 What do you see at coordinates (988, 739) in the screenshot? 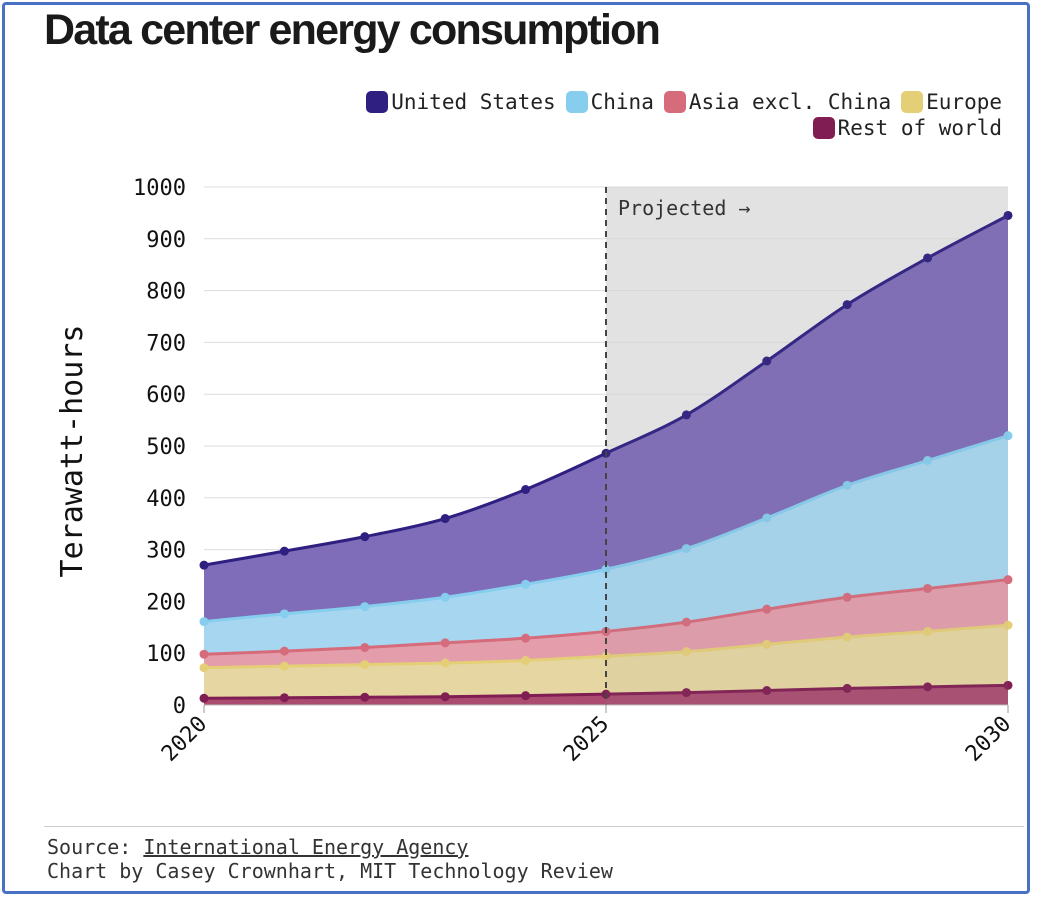
I see `x-tick-label: 2030` at bounding box center [988, 739].